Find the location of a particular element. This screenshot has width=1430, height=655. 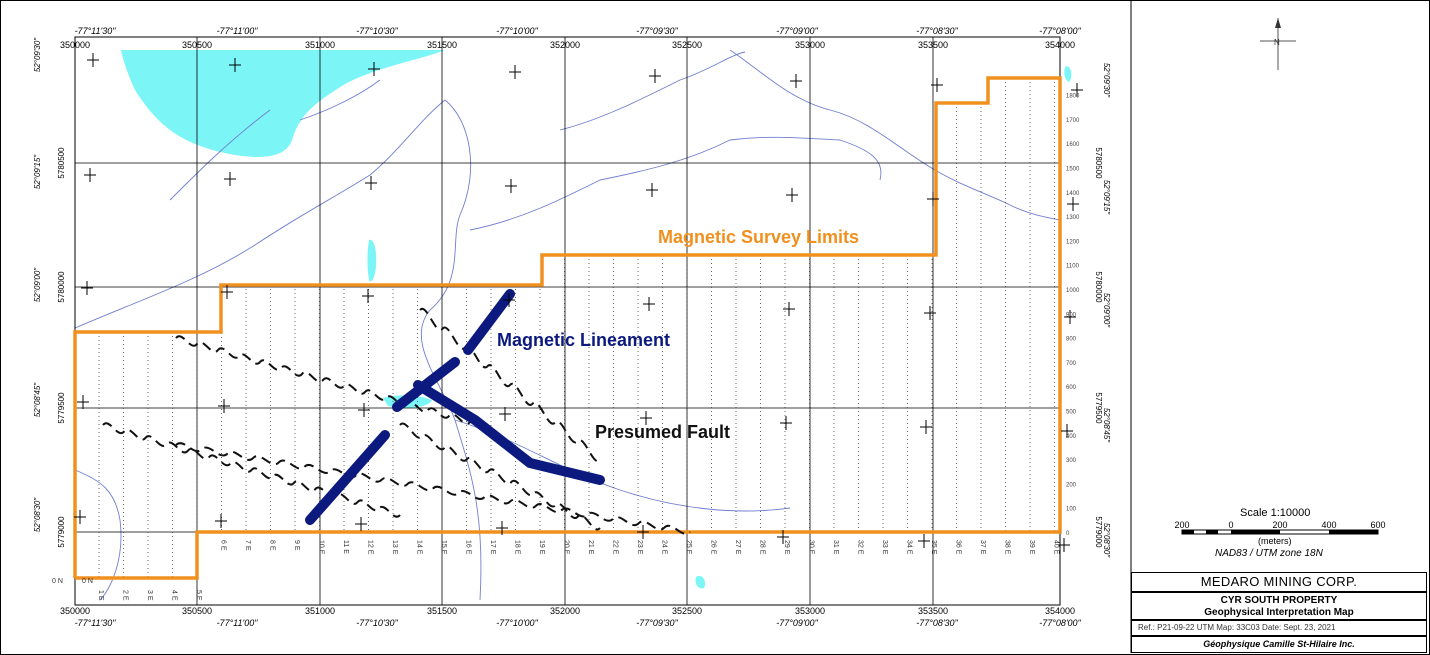

scale-bar is located at coordinates (1280, 532).